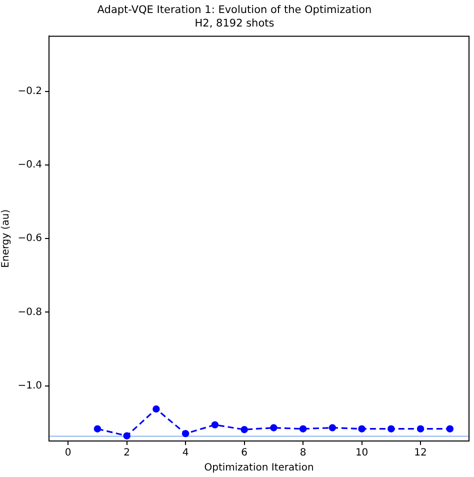 The height and width of the screenshot is (477, 474). Describe the element at coordinates (6, 238) in the screenshot. I see `y-axis-title: Energy (au)` at that location.